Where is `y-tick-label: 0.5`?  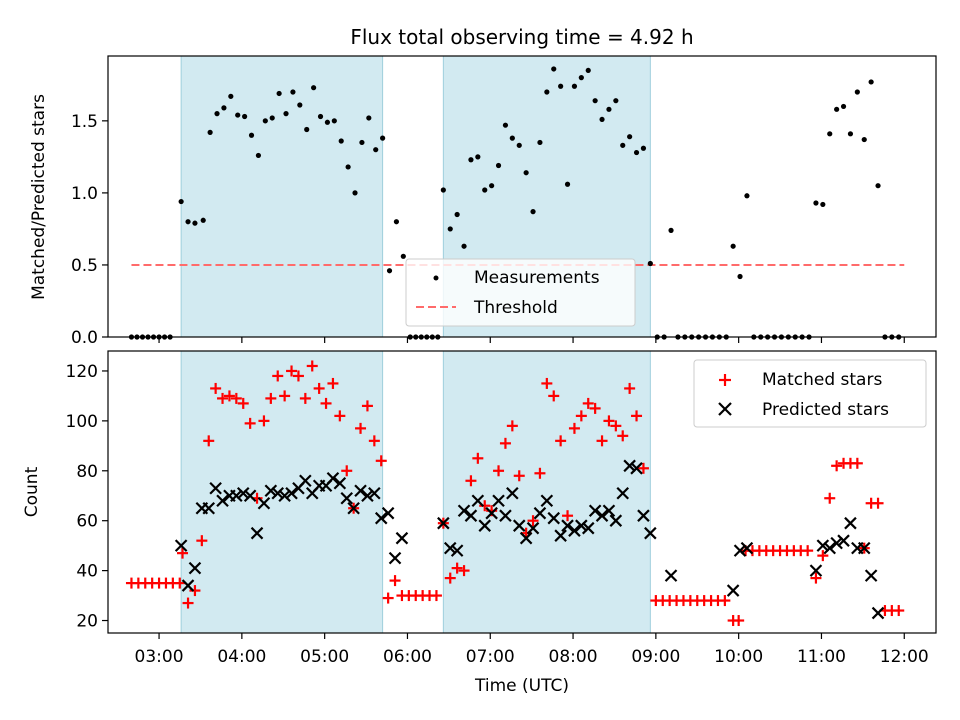 y-tick-label: 0.5 is located at coordinates (84, 266).